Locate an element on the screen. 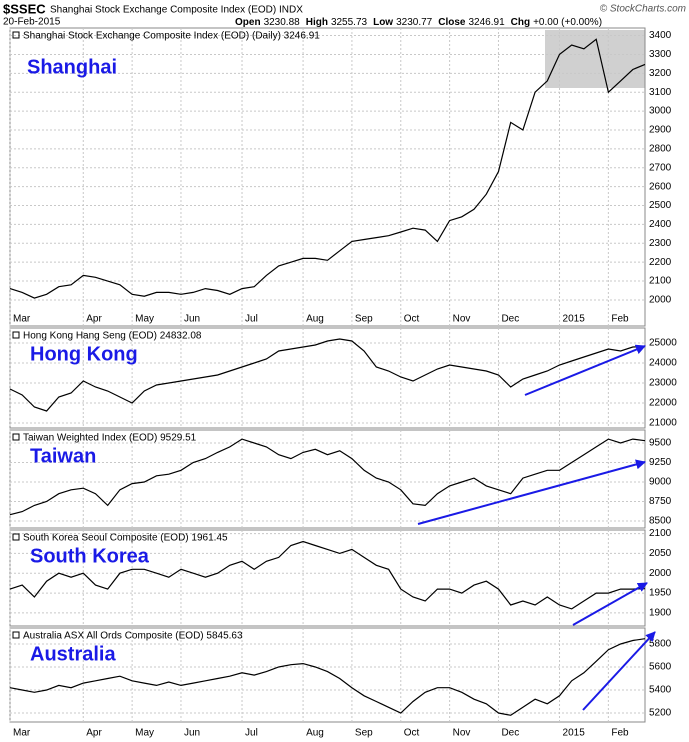 The height and width of the screenshot is (742, 689). credit: © StockCharts.com is located at coordinates (643, 9).